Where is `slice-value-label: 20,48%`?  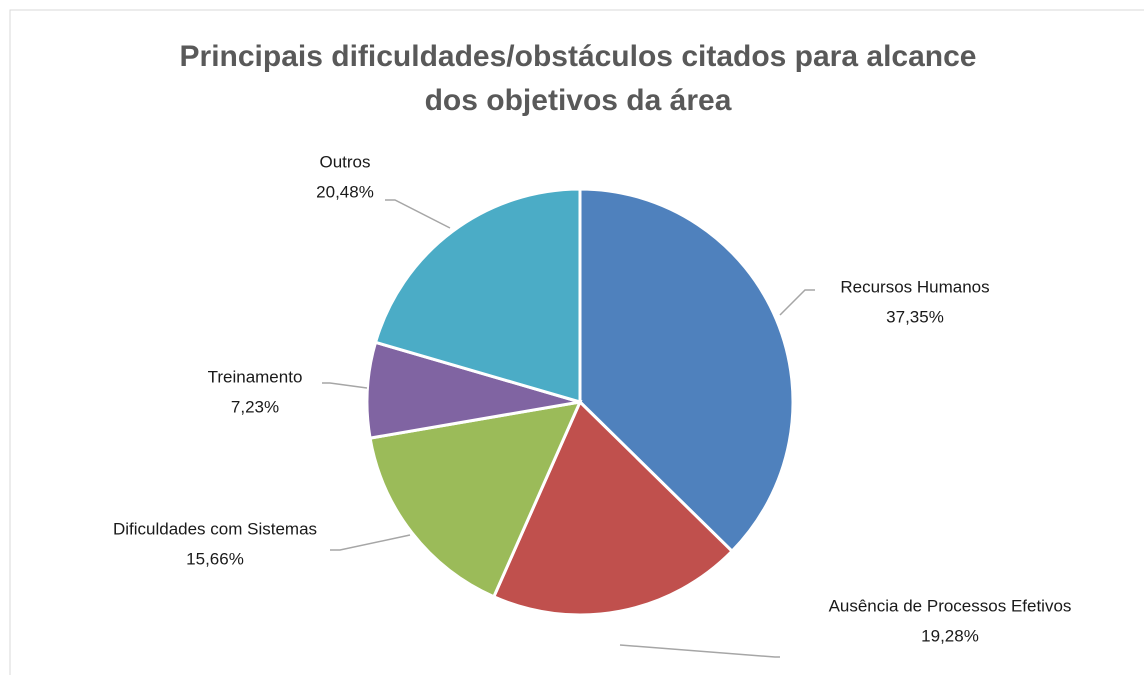
slice-value-label: 20,48% is located at coordinates (345, 191).